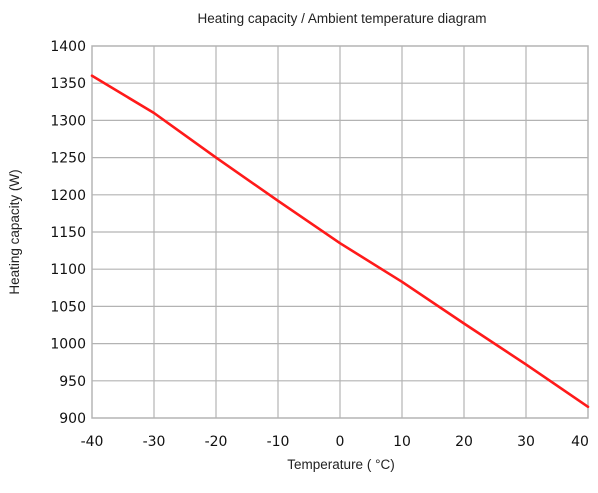  I want to click on y-tick-label: 1000, so click(68, 345).